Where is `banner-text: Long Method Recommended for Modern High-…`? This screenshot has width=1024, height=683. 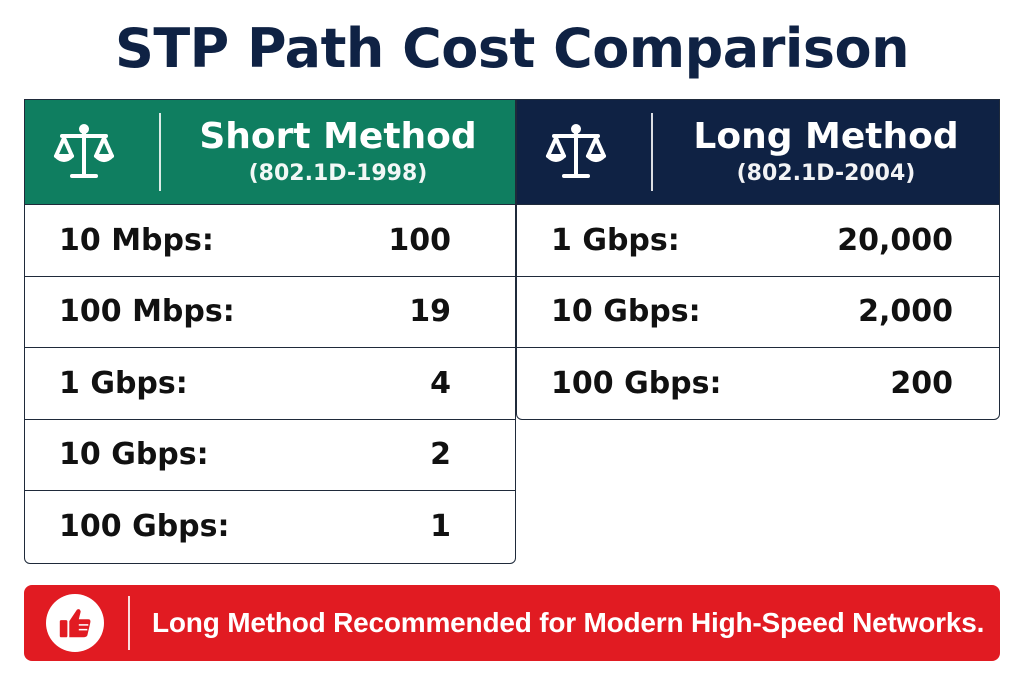 banner-text: Long Method Recommended for Modern High-… is located at coordinates (568, 622).